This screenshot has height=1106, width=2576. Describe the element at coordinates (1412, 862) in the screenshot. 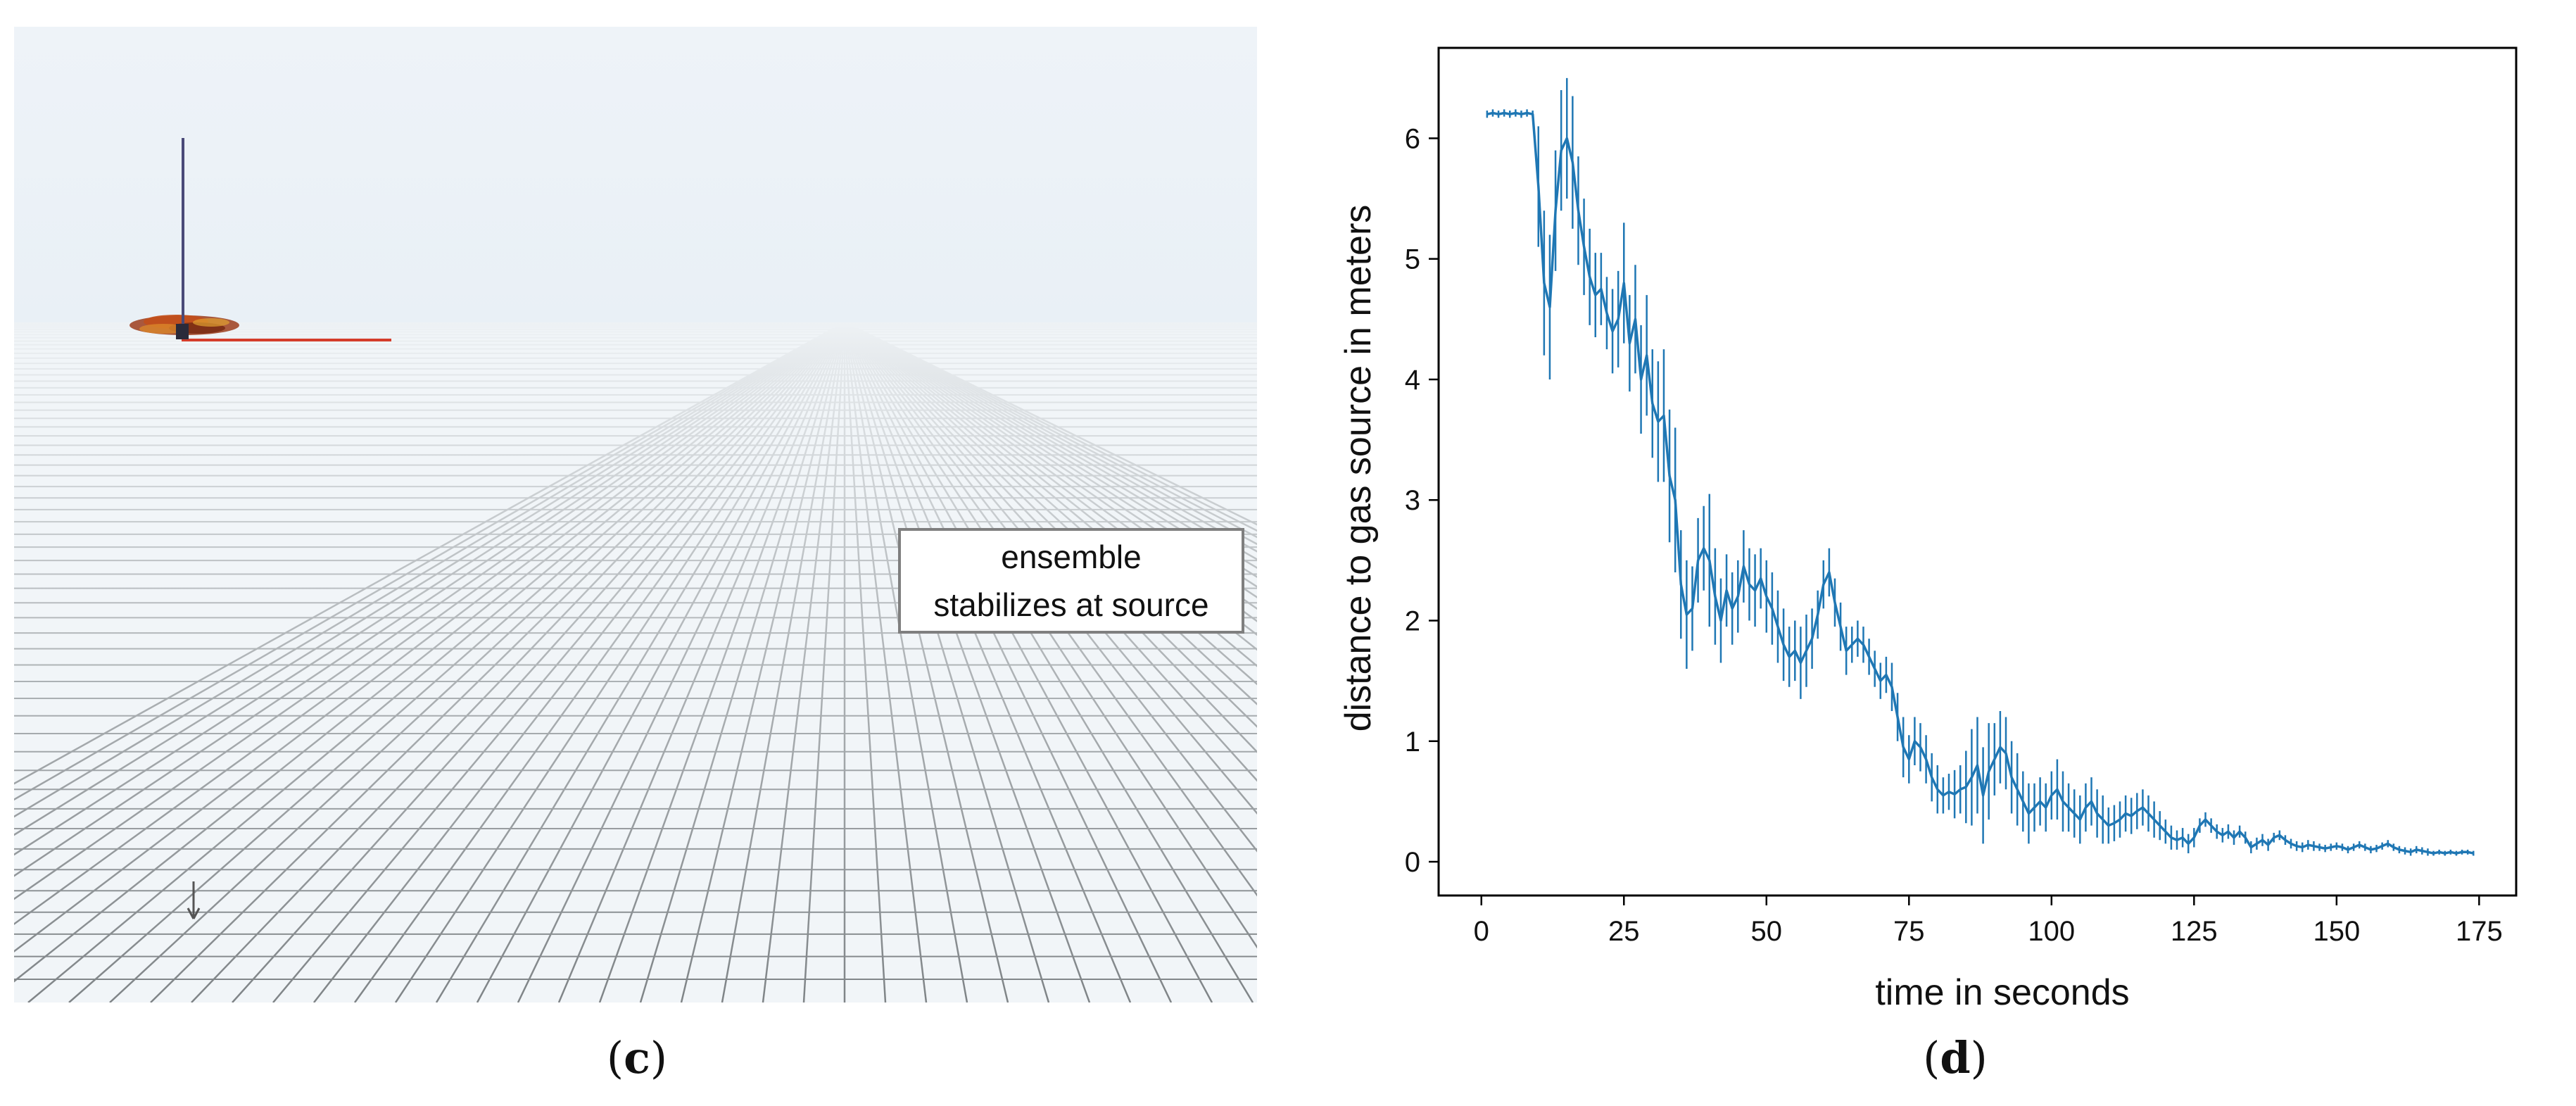

I see `y-tick-label: 0` at that location.